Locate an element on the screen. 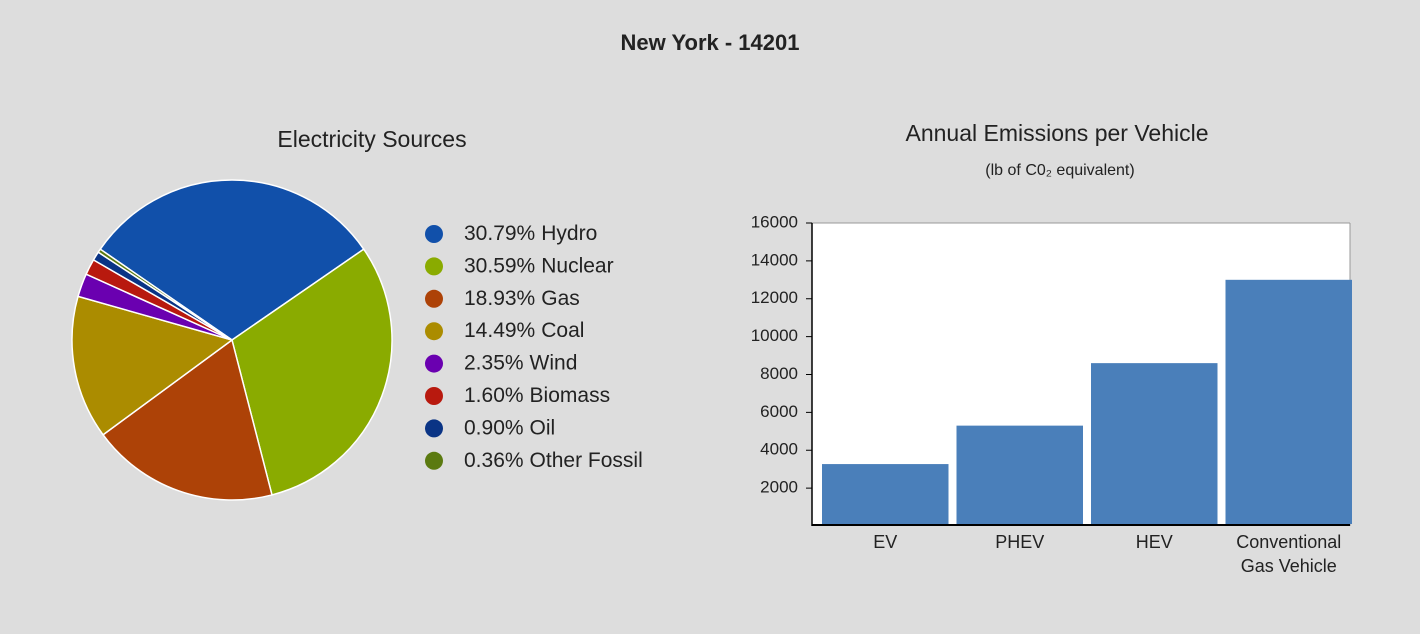 This screenshot has height=634, width=1420. page-title: New York - 14201 is located at coordinates (710, 42).